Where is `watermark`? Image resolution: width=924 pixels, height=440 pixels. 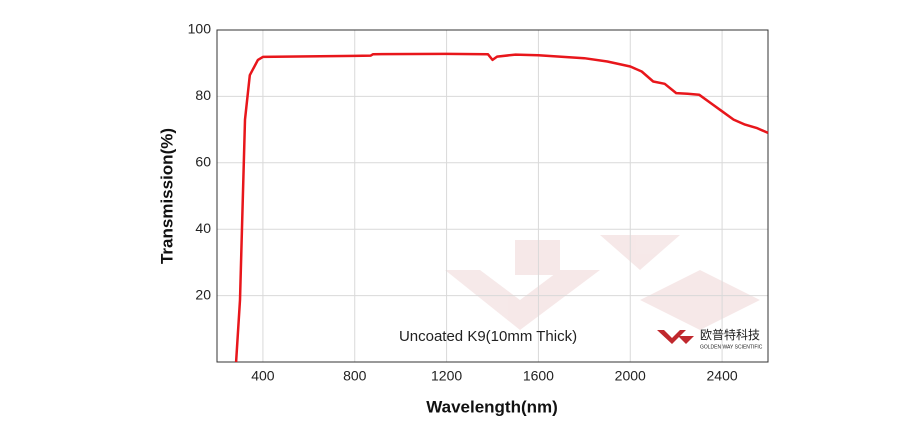 watermark is located at coordinates (602, 282).